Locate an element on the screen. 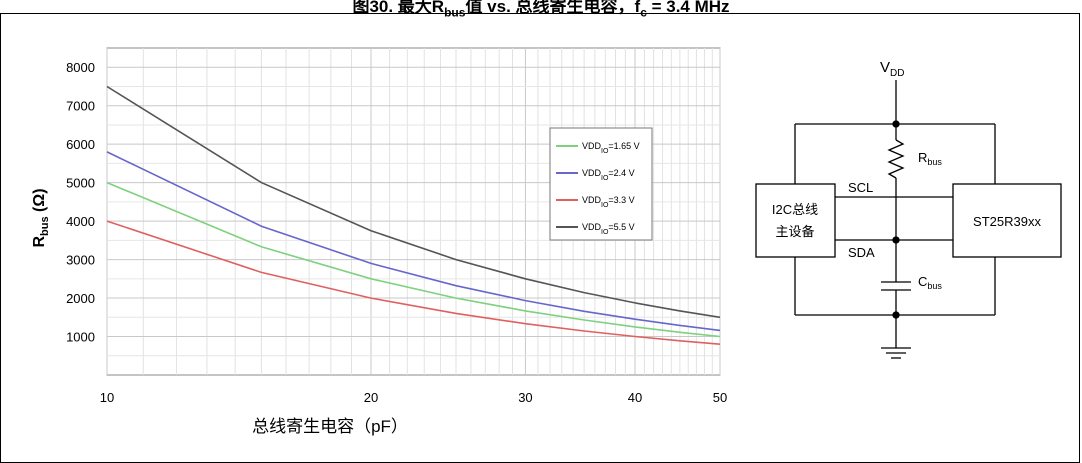 The image size is (1082, 463). x-tick-label: 30 is located at coordinates (525, 397).